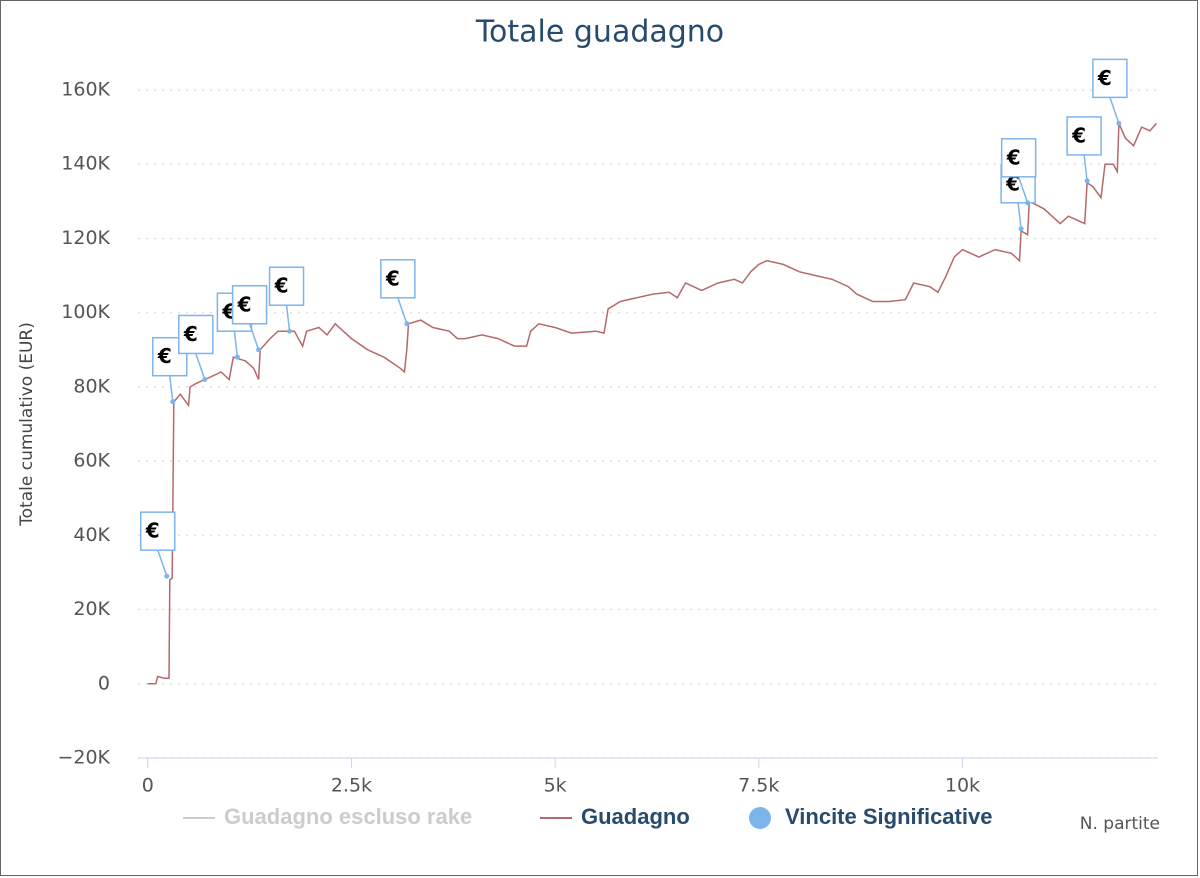  I want to click on y-tick-label: 20K, so click(91, 609).